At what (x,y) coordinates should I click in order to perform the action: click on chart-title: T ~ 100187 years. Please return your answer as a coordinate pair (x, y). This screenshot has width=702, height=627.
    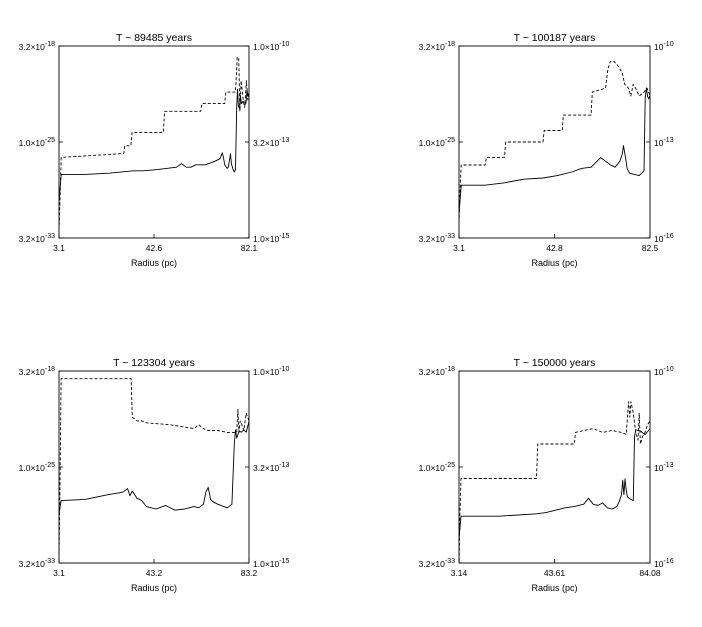
    Looking at the image, I should click on (555, 38).